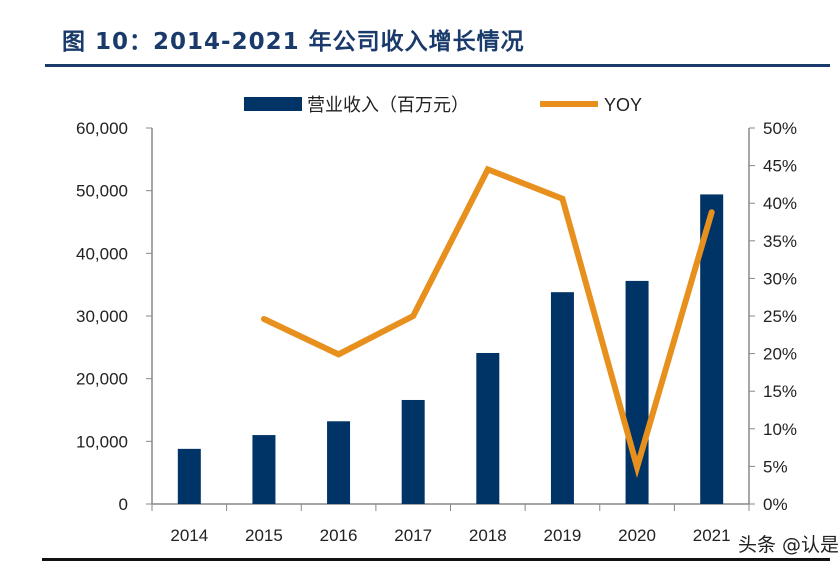 This screenshot has height=571, width=838. I want to click on legend-line-label: YOY, so click(623, 105).